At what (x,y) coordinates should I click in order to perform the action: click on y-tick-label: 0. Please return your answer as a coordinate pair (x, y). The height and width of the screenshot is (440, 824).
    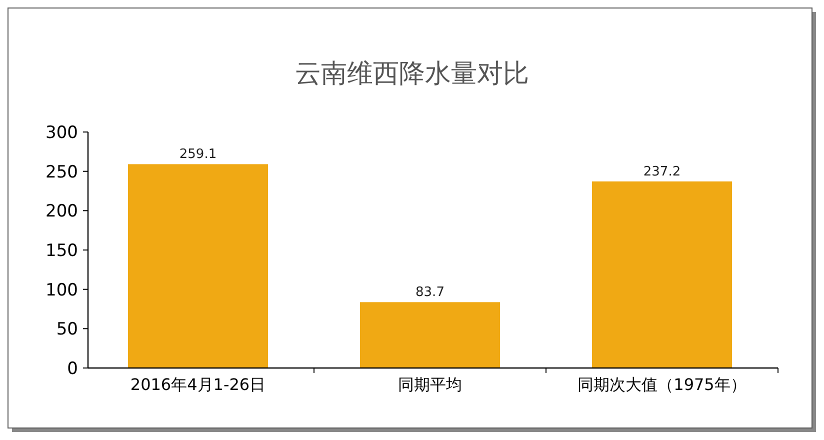
    Looking at the image, I should click on (72, 369).